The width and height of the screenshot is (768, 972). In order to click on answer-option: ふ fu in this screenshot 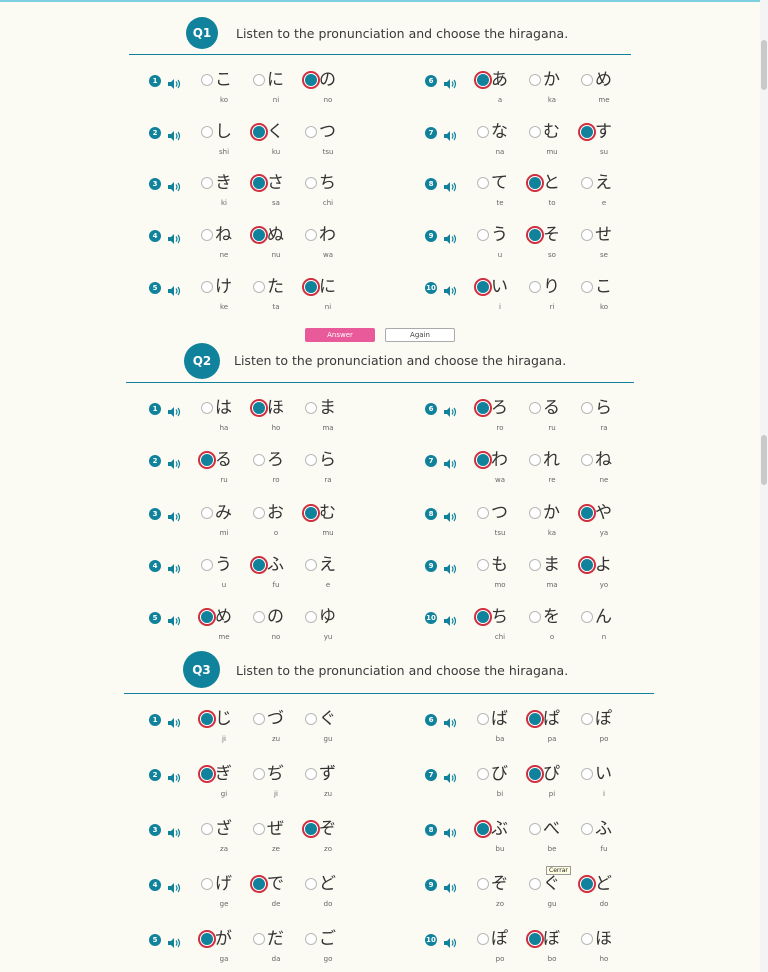, I will do `click(277, 572)`.